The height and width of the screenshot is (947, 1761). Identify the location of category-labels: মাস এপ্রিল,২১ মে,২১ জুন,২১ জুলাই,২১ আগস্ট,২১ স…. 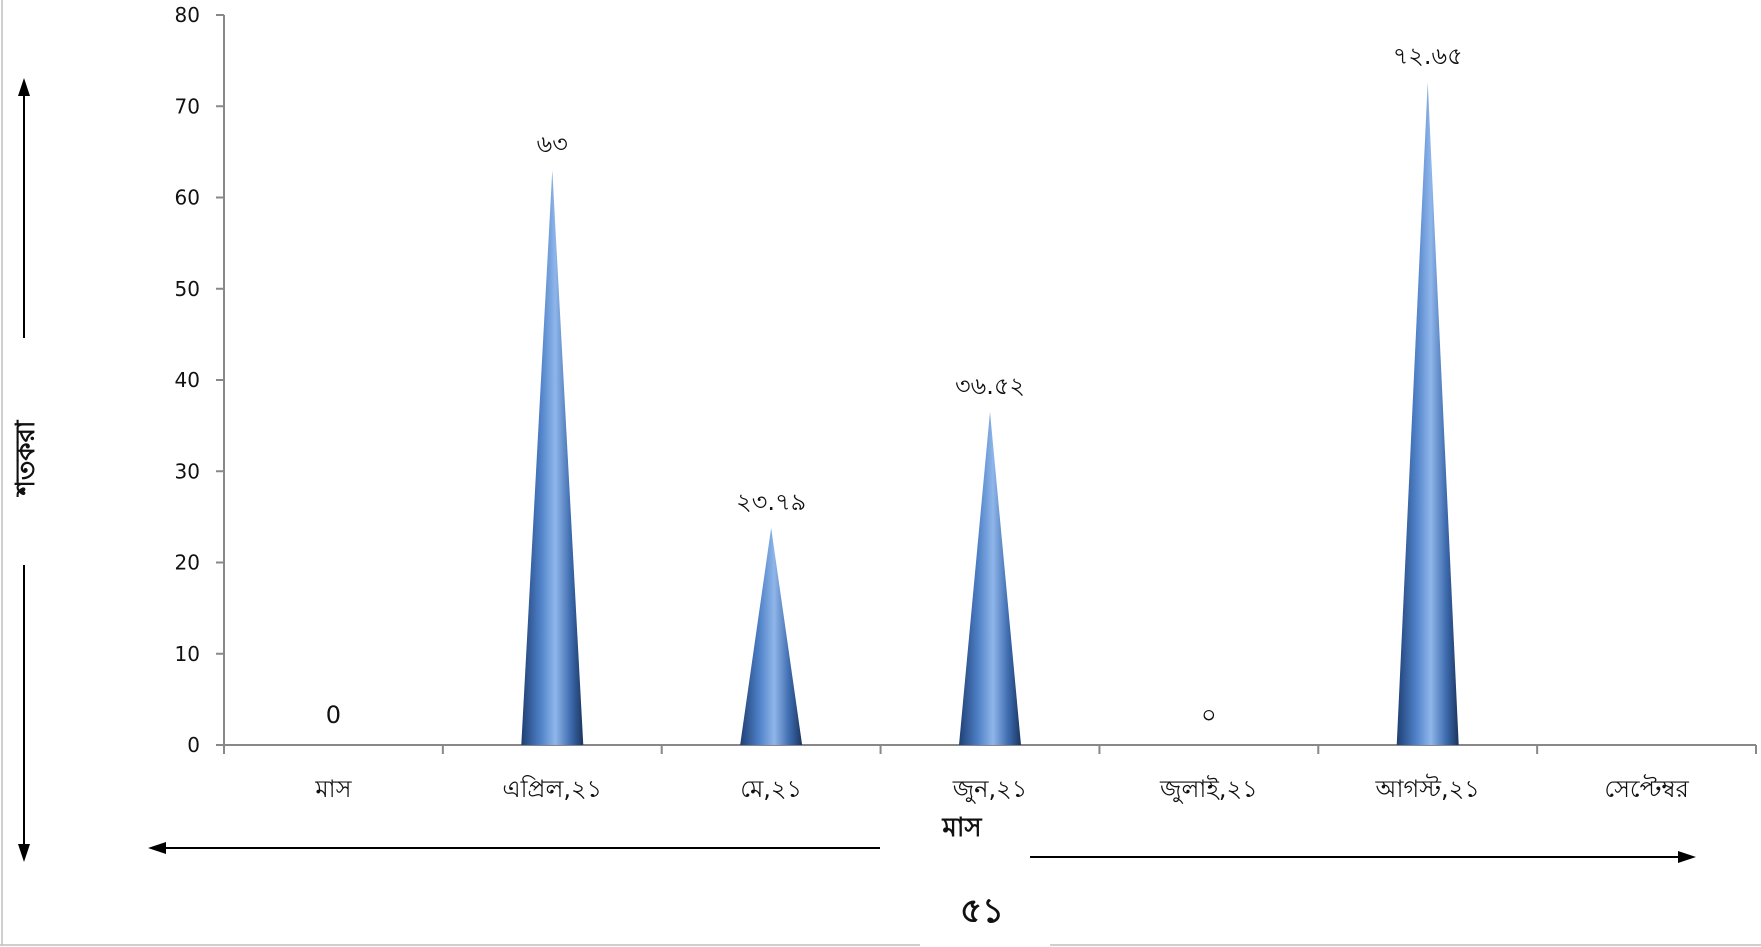
(1001, 789).